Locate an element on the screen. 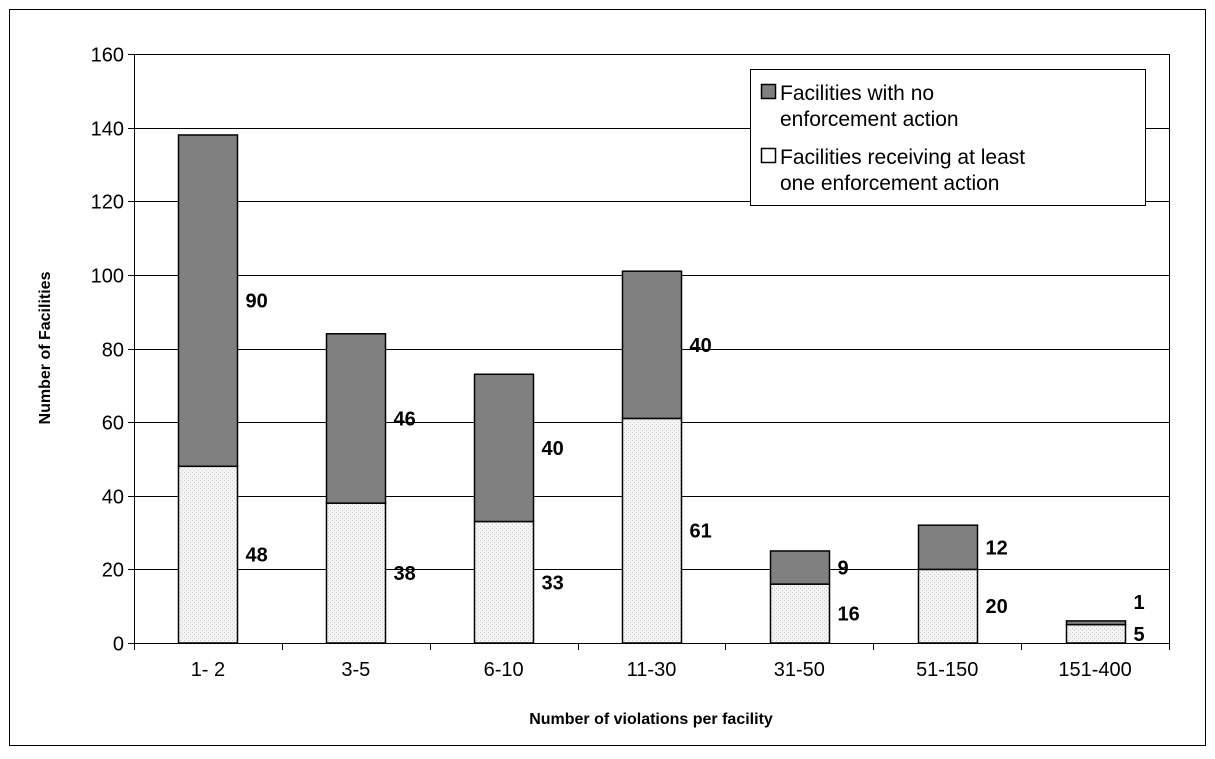 This screenshot has width=1215, height=759. x-tick-label: 151-400 is located at coordinates (1094, 670).